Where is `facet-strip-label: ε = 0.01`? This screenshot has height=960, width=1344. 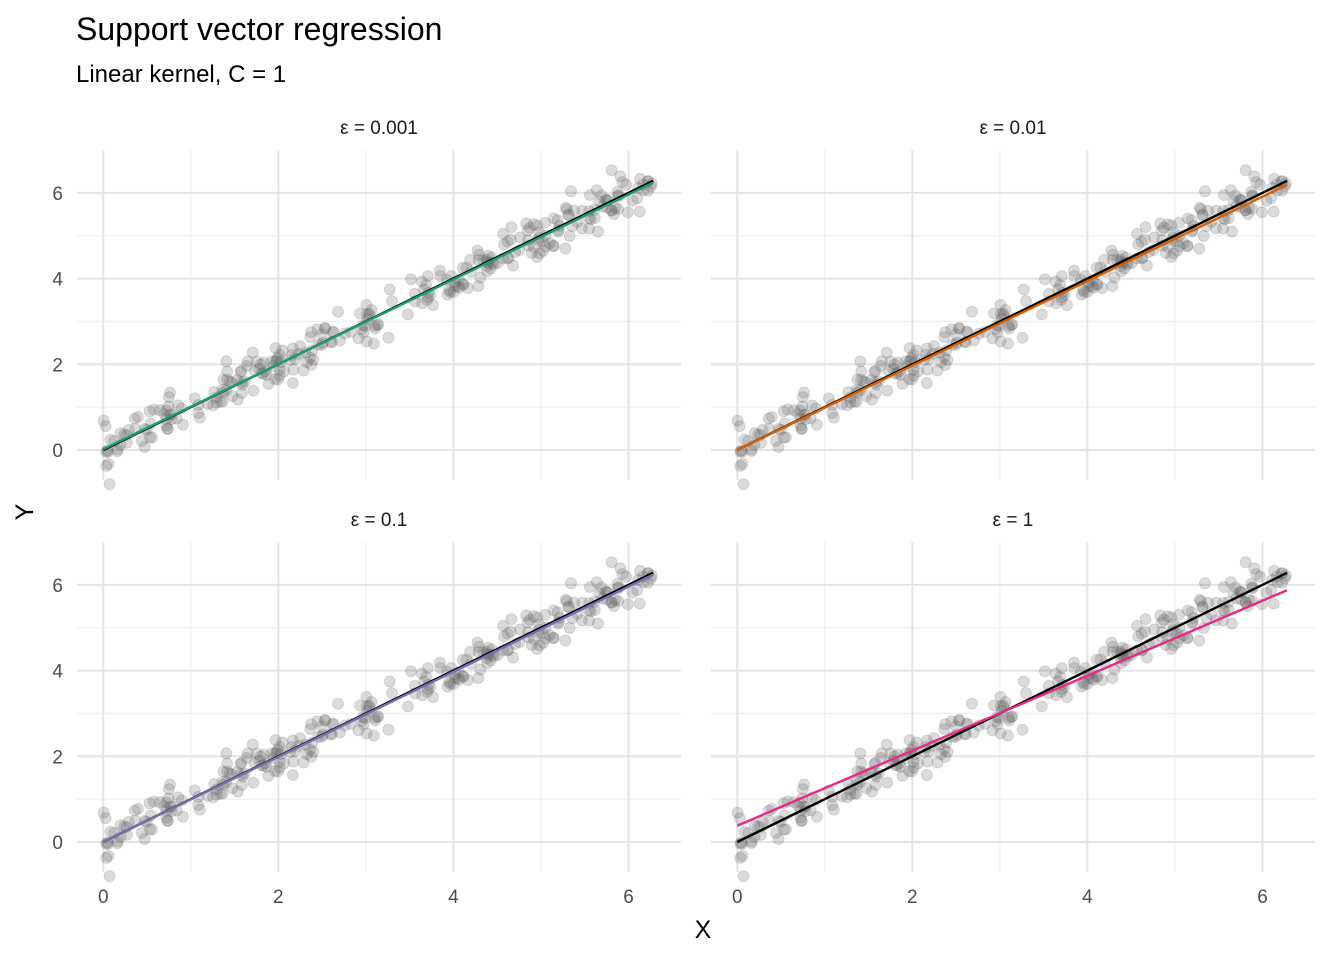
facet-strip-label: ε = 0.01 is located at coordinates (1012, 128).